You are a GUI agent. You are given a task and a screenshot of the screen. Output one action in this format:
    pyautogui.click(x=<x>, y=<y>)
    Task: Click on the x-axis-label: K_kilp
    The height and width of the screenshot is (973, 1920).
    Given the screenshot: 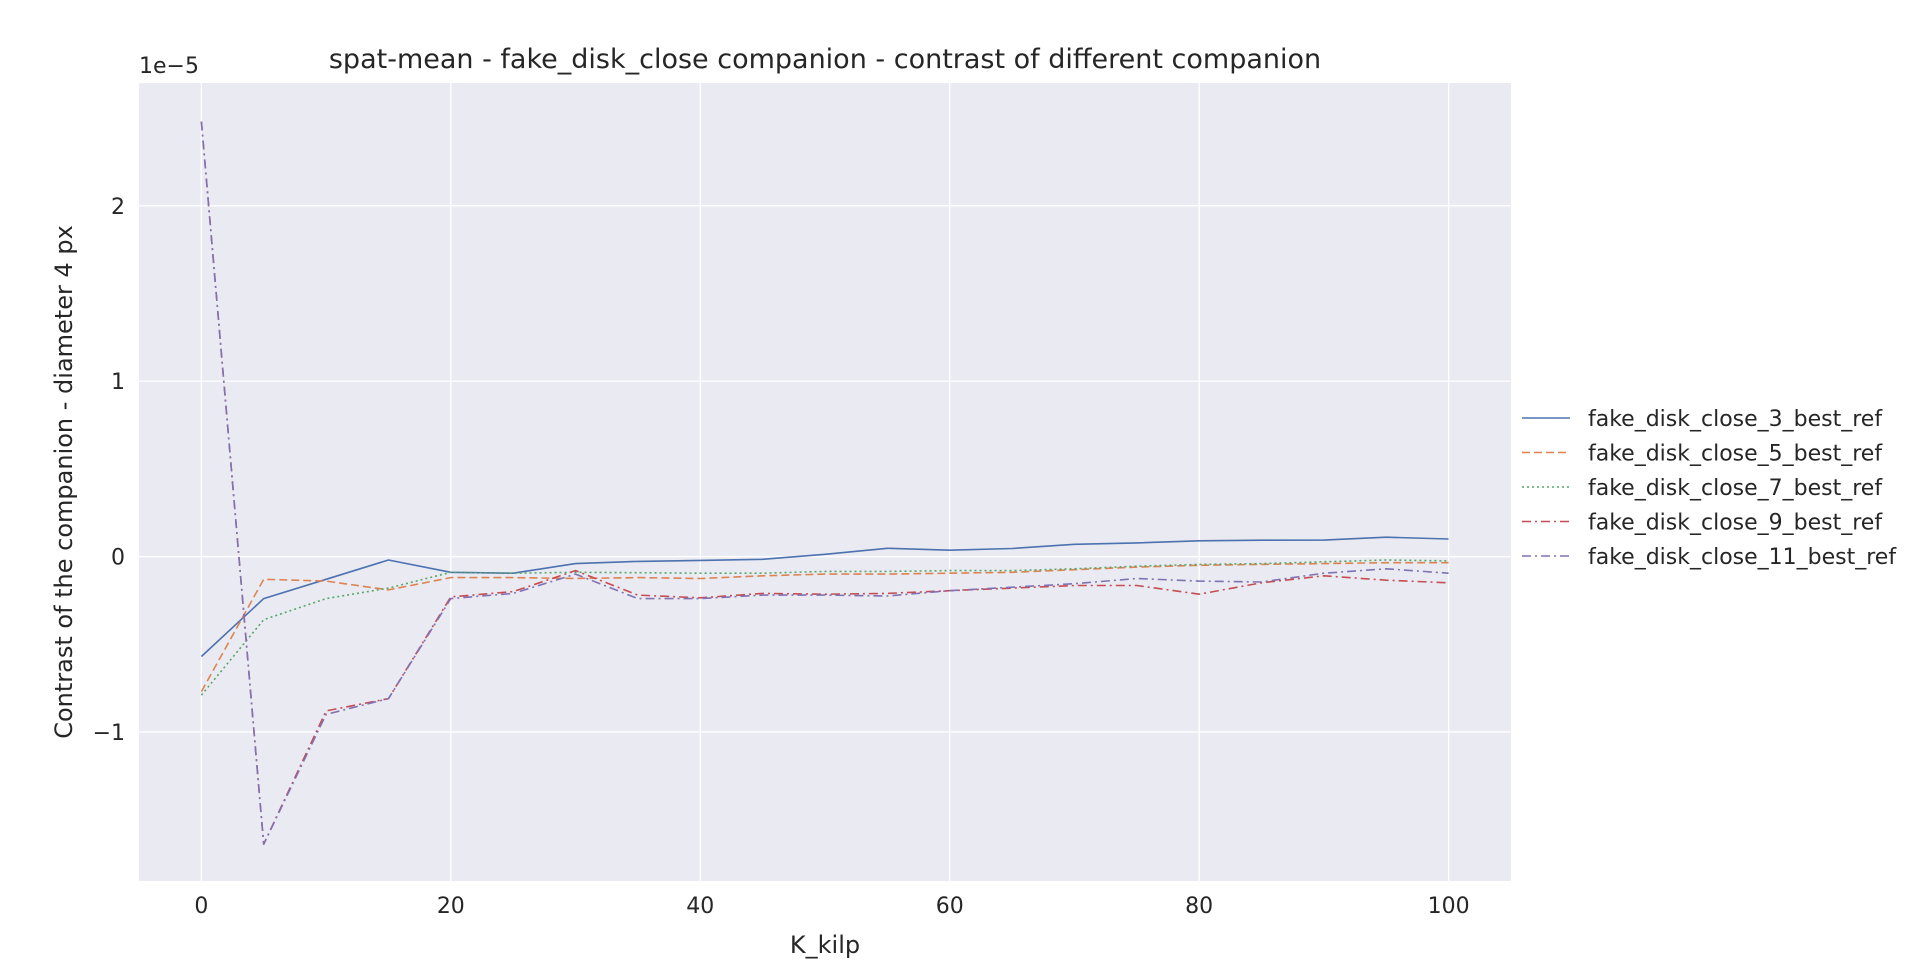 What is the action you would take?
    pyautogui.click(x=825, y=945)
    